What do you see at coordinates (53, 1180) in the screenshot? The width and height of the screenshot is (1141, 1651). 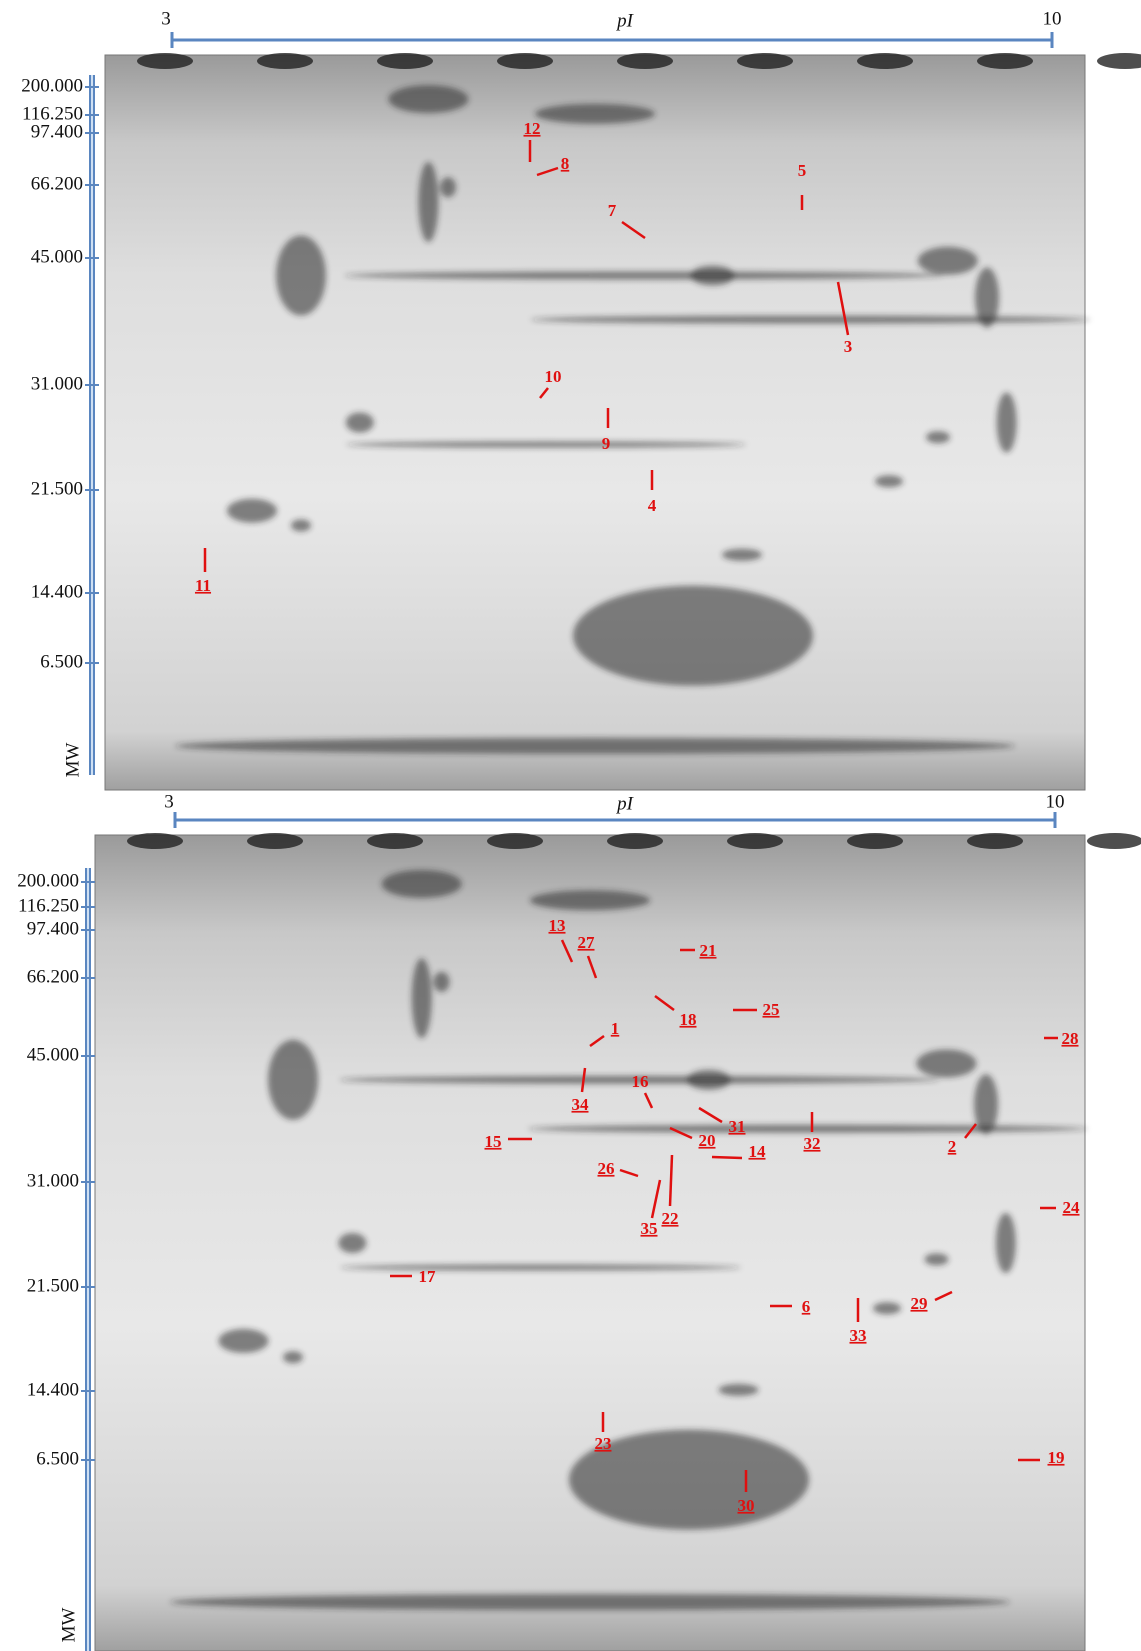 I see `mw-tick-label: 31.000` at bounding box center [53, 1180].